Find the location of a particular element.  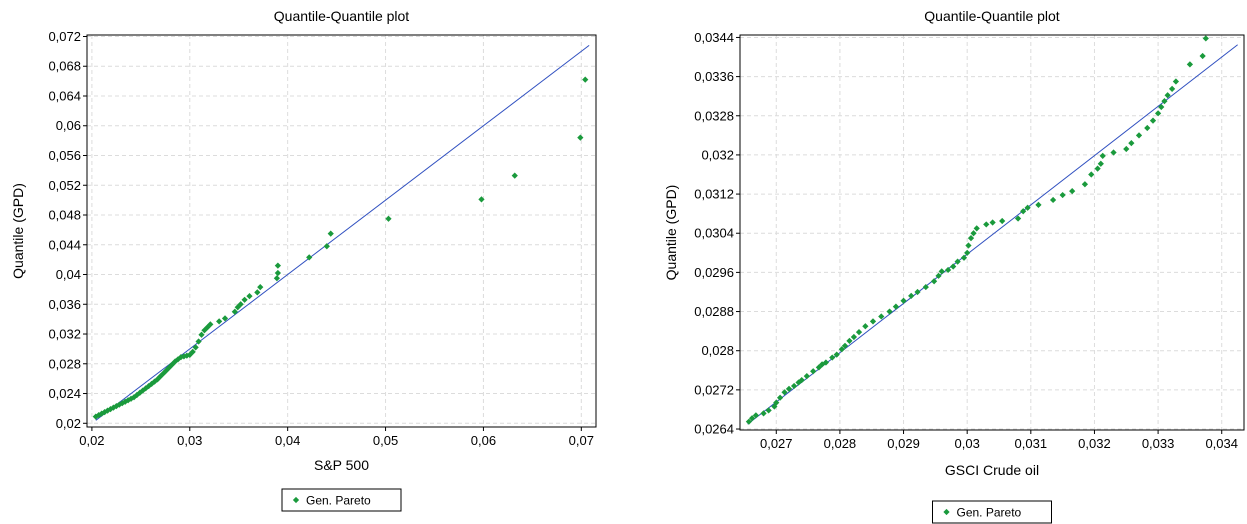

y-tick-label: 0,068 is located at coordinates (64, 66).